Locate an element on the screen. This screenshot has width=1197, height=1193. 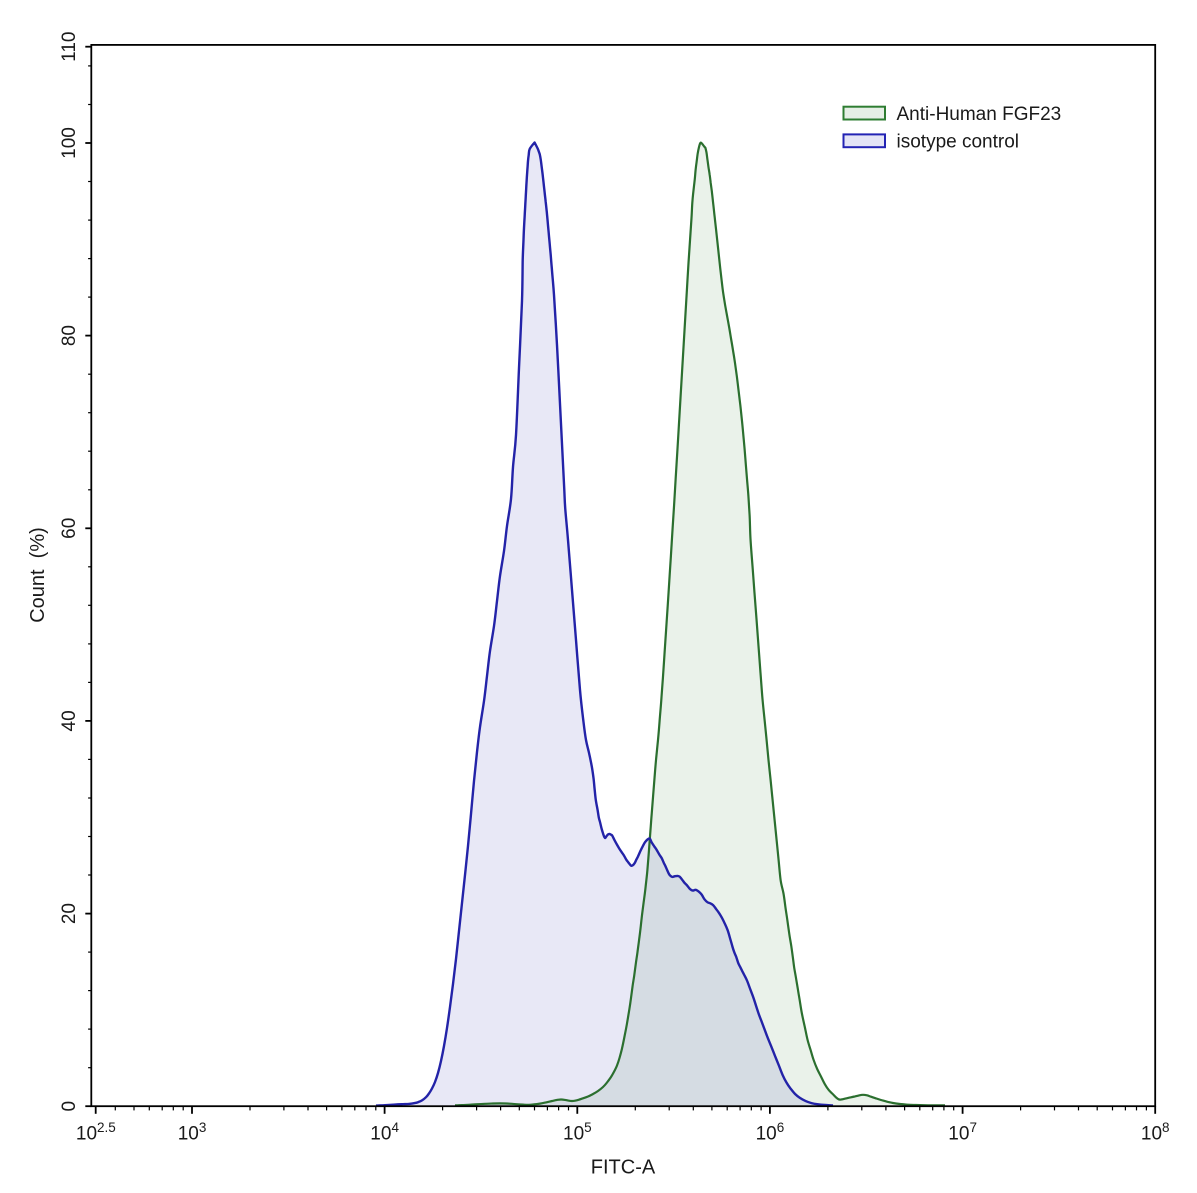
svg-text: 40 is located at coordinates (69, 720).